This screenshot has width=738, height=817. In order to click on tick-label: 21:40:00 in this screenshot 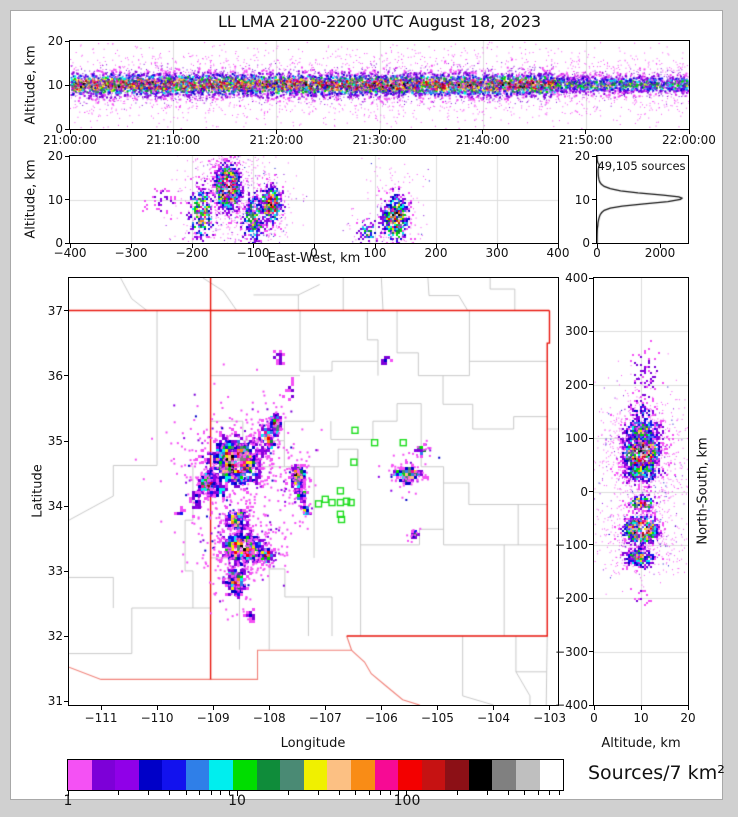, I will do `click(482, 140)`.